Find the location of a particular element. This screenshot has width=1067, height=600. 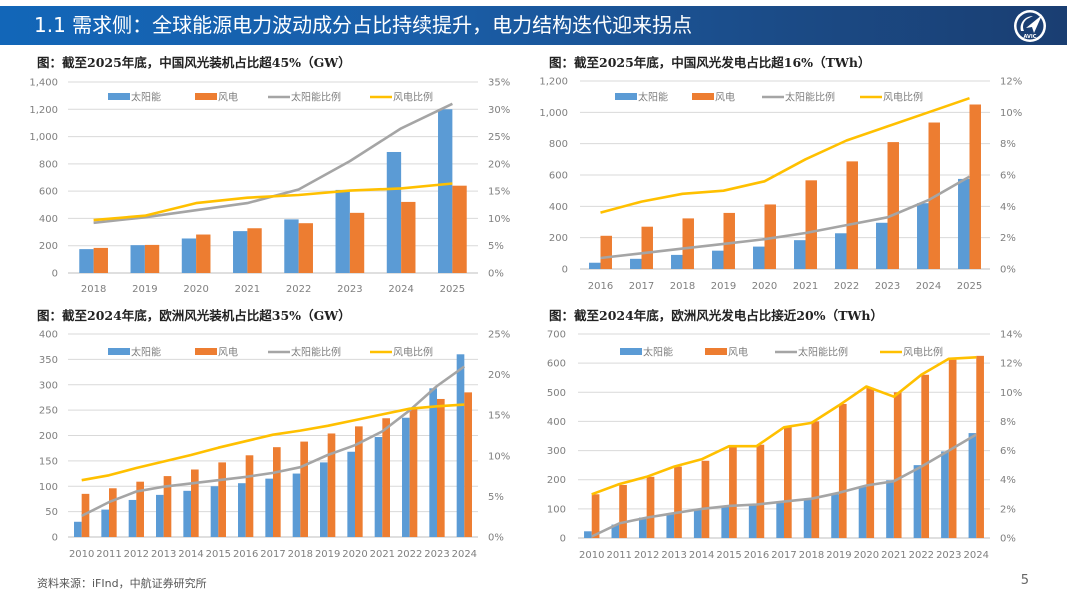

legend-label: 风电比例 is located at coordinates (903, 97).